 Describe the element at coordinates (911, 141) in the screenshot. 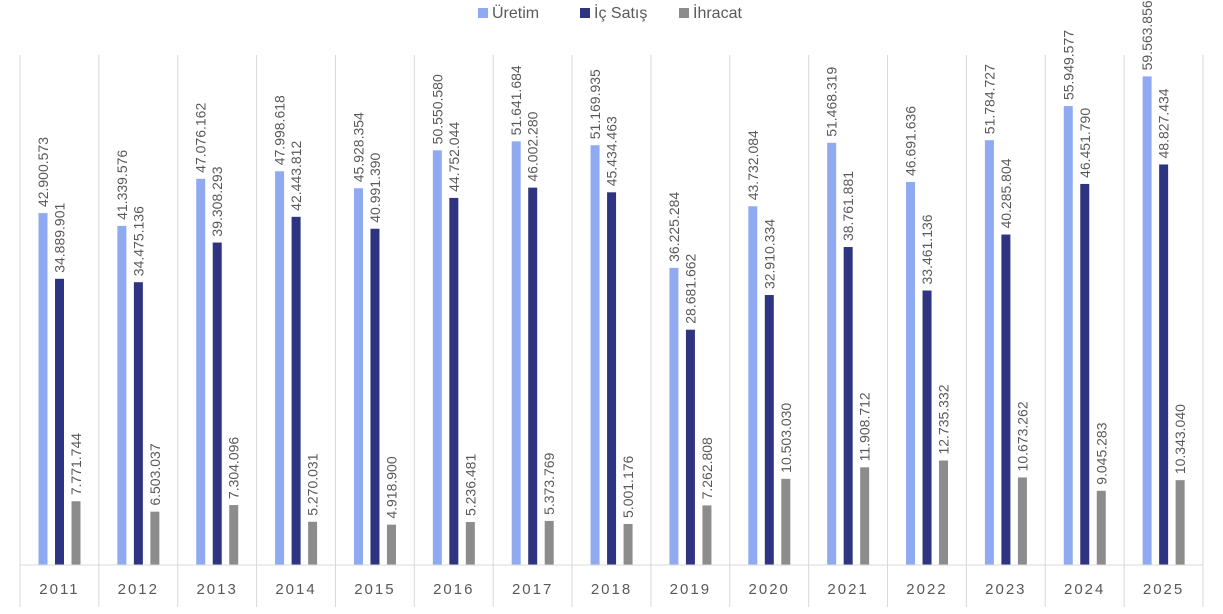

I see `data-label-retim-2022: 46.691.636` at that location.